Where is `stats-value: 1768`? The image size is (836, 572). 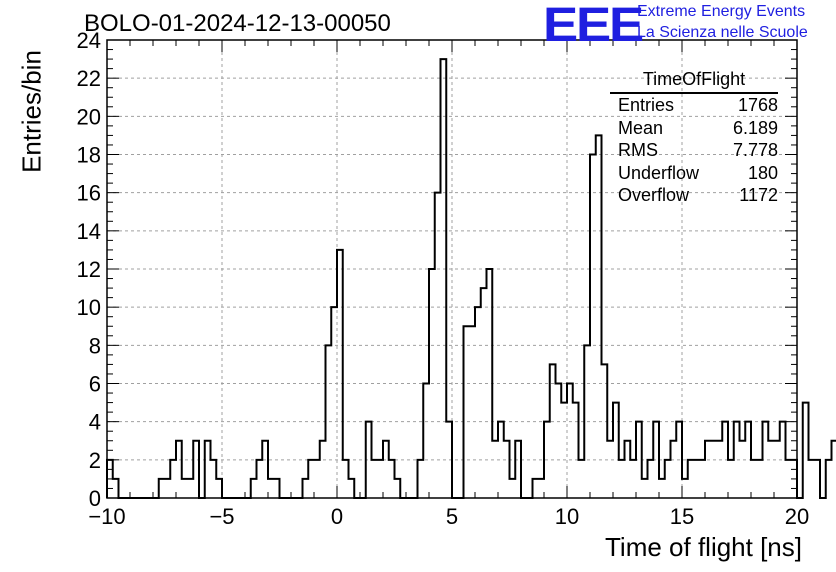 stats-value: 1768 is located at coordinates (757, 105).